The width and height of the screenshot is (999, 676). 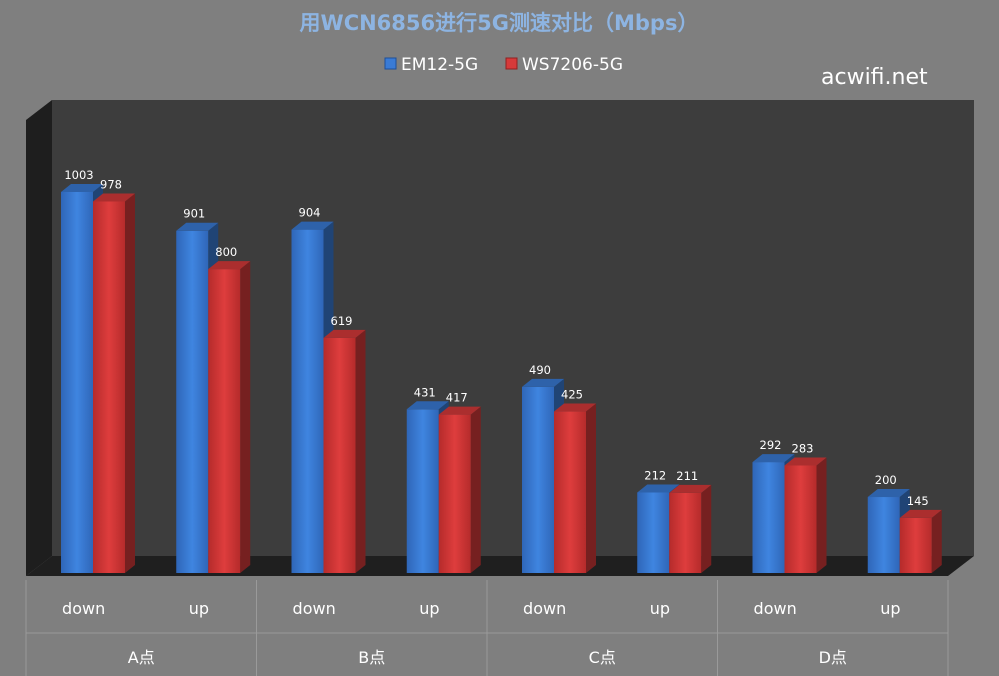 What do you see at coordinates (439, 65) in the screenshot?
I see `legend-label-em12: EM12-5G` at bounding box center [439, 65].